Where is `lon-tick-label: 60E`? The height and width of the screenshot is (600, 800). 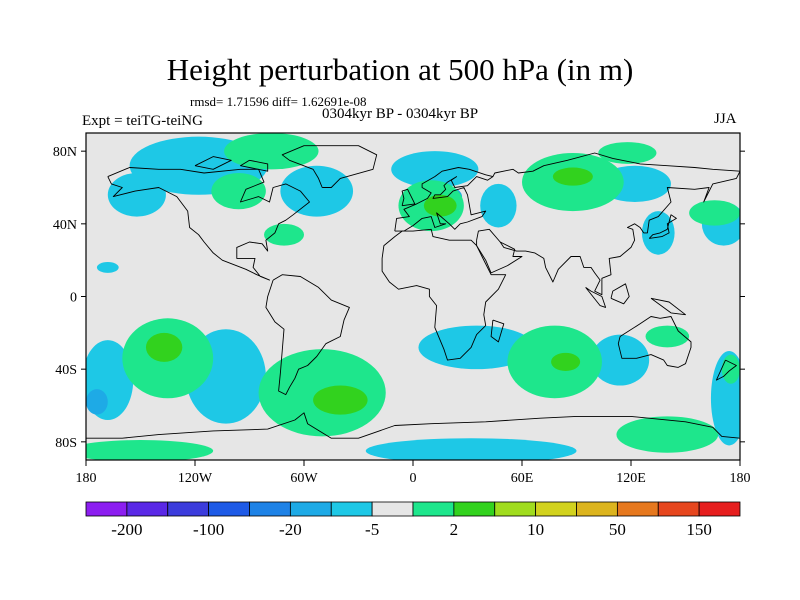 lon-tick-label: 60E is located at coordinates (522, 478).